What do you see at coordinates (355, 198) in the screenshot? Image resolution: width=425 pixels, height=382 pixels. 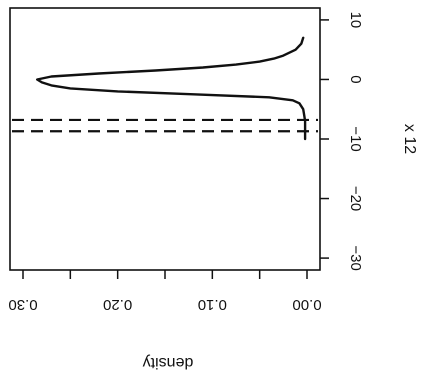 I see `x-tick-label: −20` at bounding box center [355, 198].